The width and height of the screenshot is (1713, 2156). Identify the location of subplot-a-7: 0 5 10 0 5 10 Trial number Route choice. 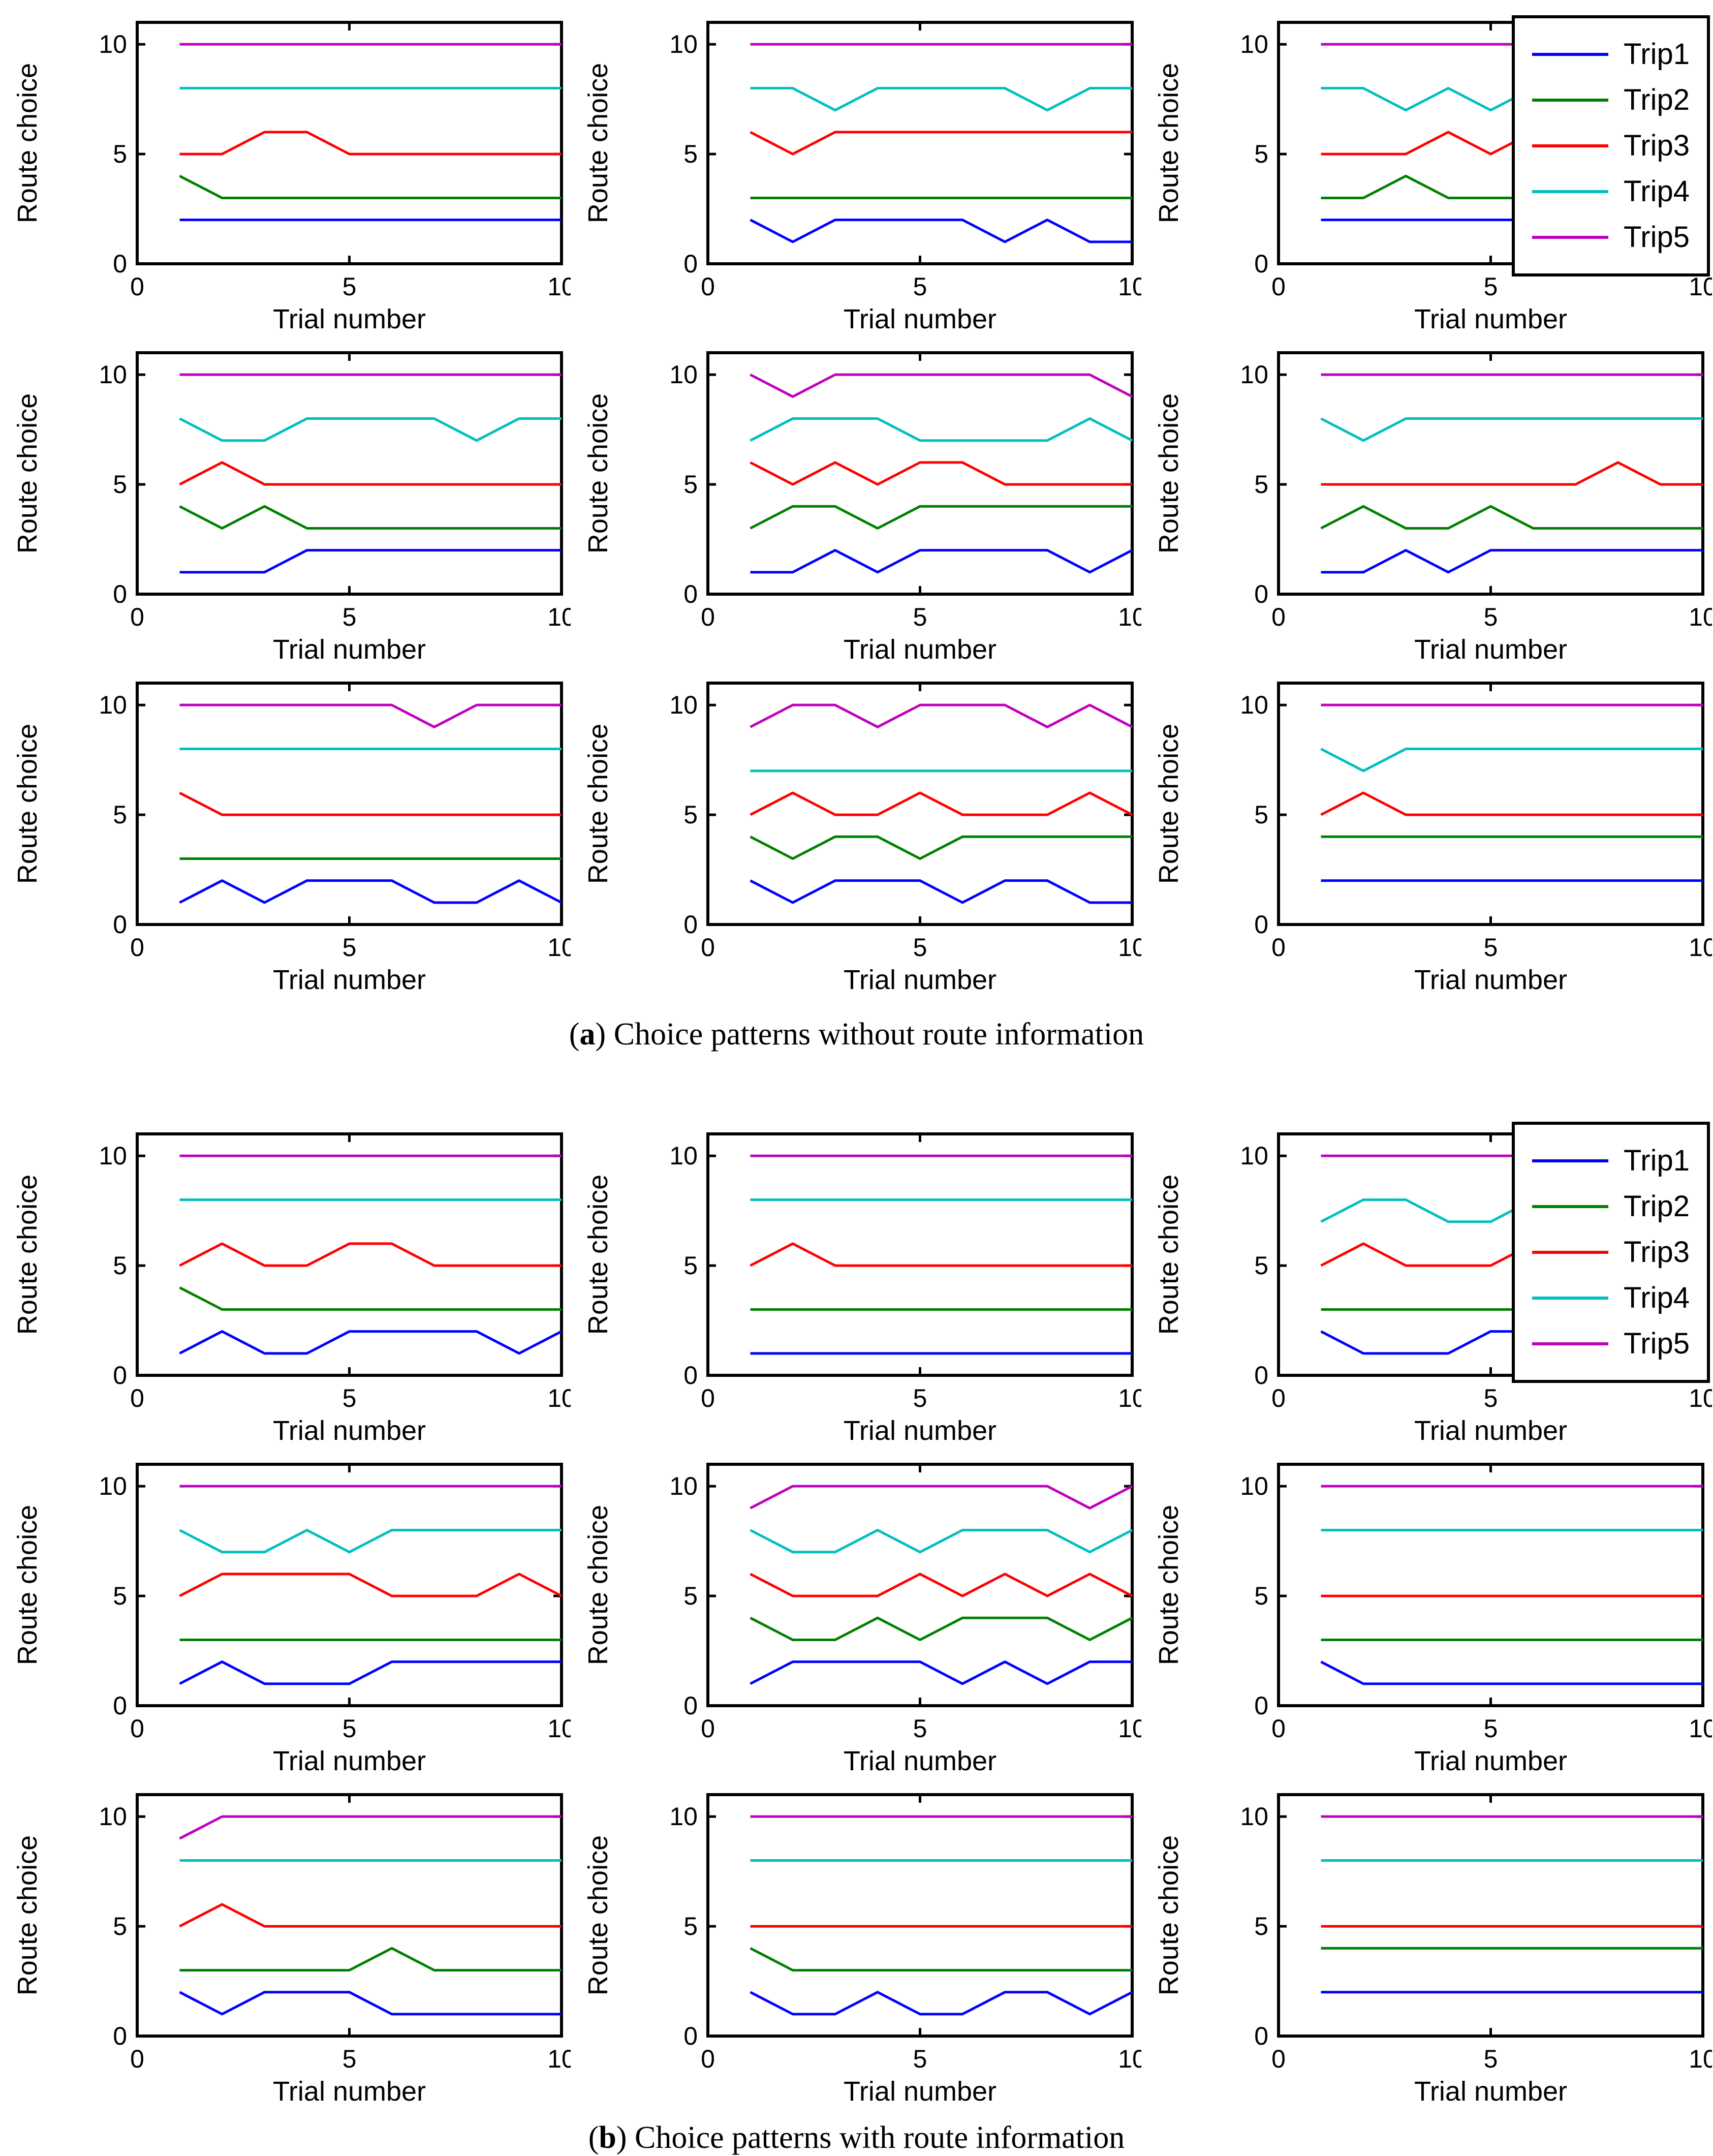
(285, 833).